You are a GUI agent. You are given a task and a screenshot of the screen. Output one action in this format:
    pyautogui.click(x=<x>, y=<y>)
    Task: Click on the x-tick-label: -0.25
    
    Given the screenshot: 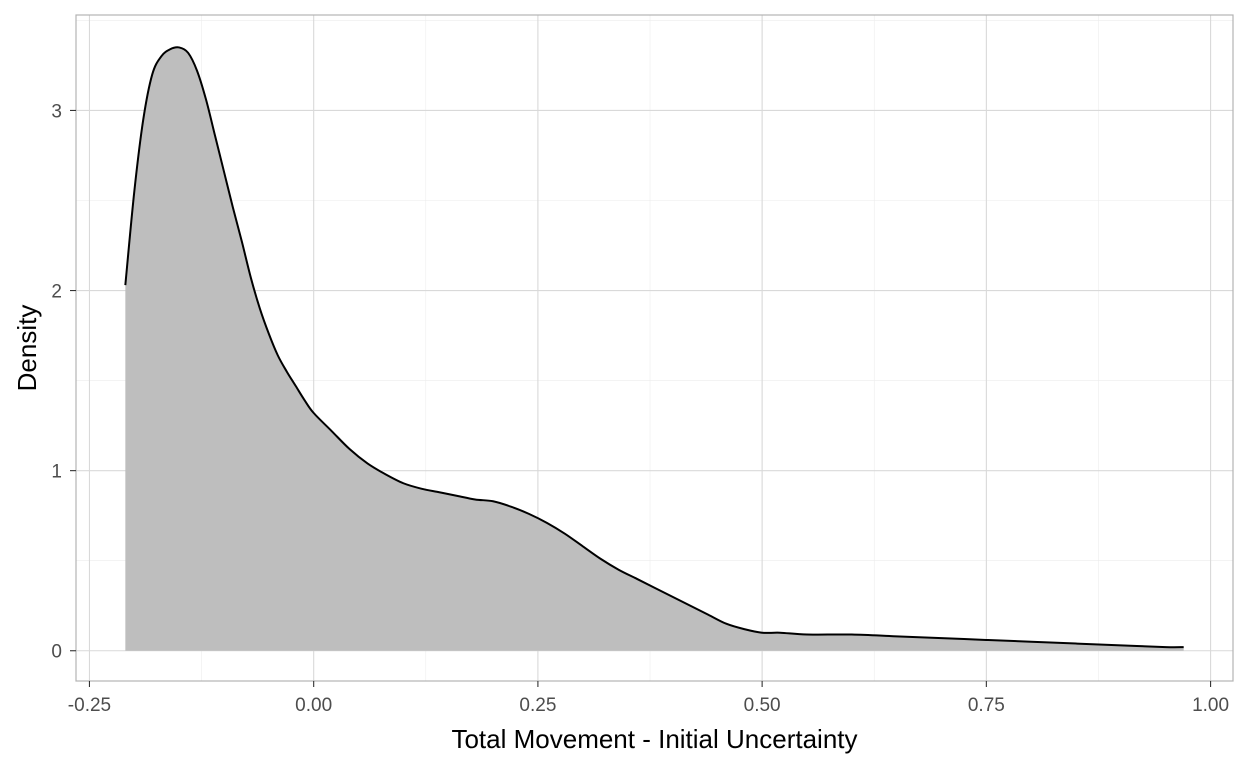 What is the action you would take?
    pyautogui.click(x=89, y=705)
    